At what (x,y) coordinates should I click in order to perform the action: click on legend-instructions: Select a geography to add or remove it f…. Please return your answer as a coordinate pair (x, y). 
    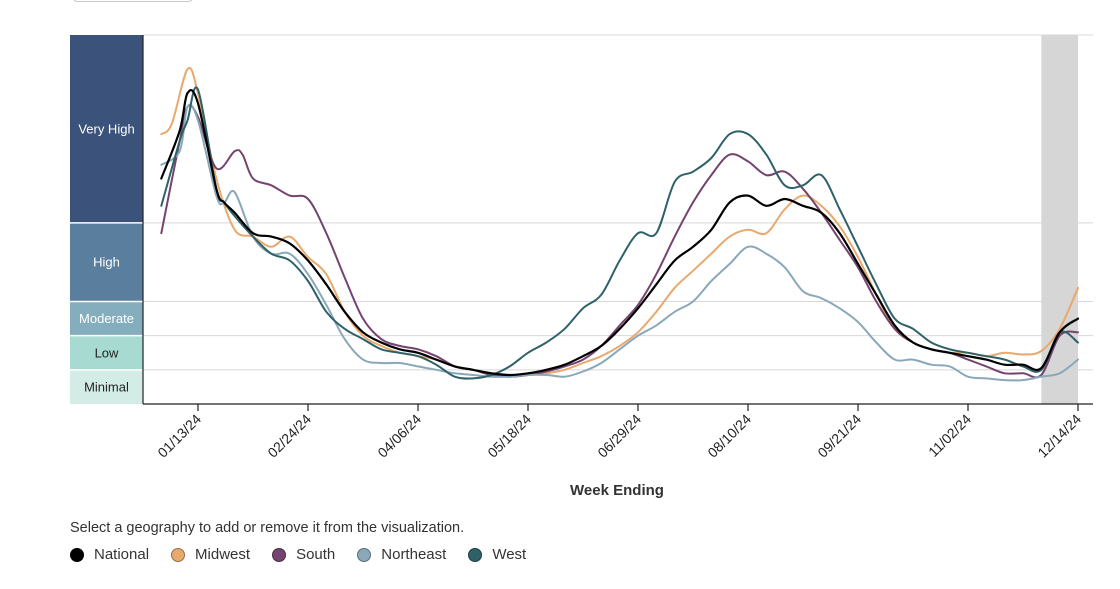
    Looking at the image, I should click on (267, 528).